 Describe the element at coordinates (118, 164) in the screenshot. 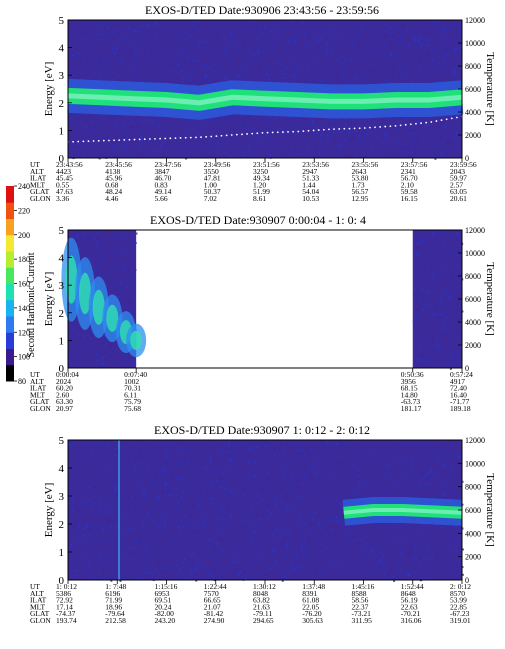

I see `table-cell: 23:45:56` at that location.